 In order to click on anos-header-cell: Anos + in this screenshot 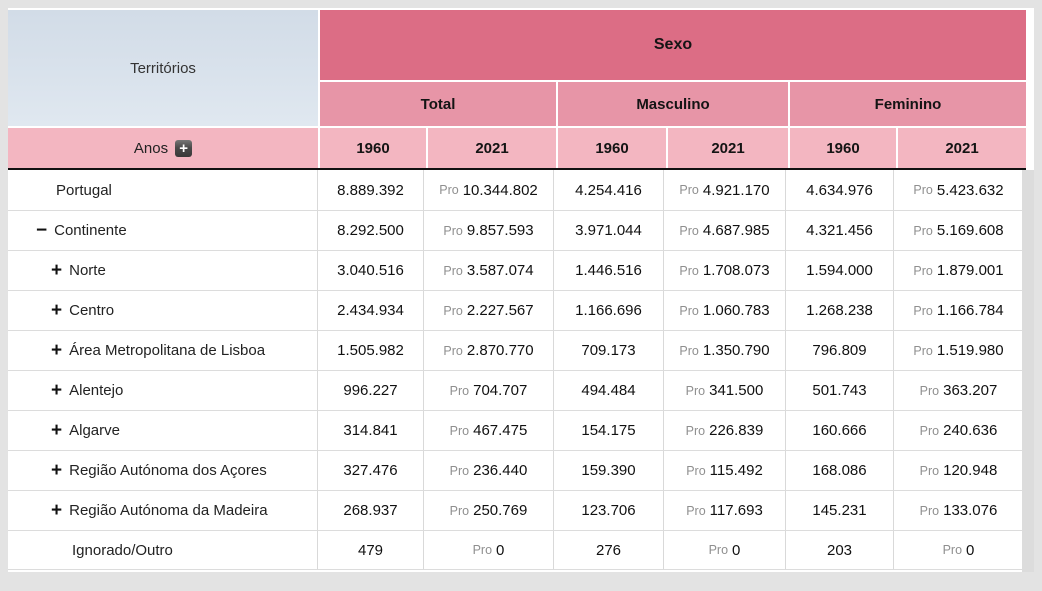, I will do `click(163, 148)`.